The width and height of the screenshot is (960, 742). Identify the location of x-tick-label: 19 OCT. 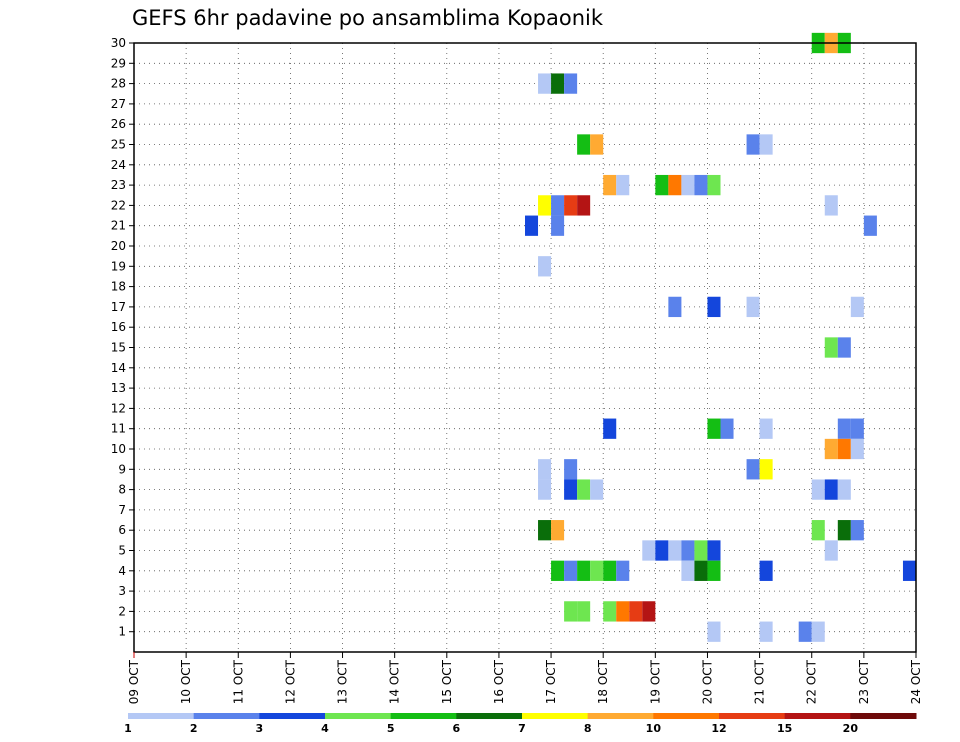
(655, 681).